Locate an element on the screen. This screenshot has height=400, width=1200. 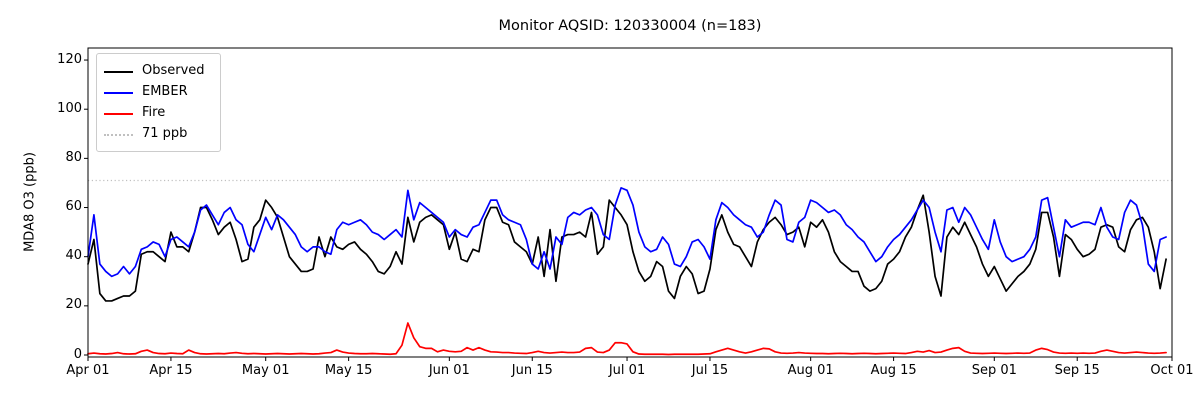
series-line-fire is located at coordinates (627, 339).